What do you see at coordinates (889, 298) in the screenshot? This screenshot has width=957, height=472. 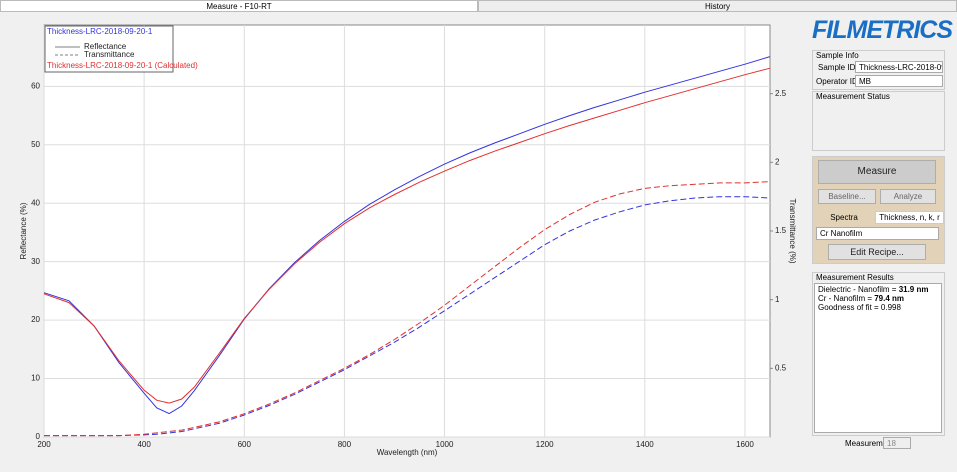 I see `result-value: 79.4 nm` at bounding box center [889, 298].